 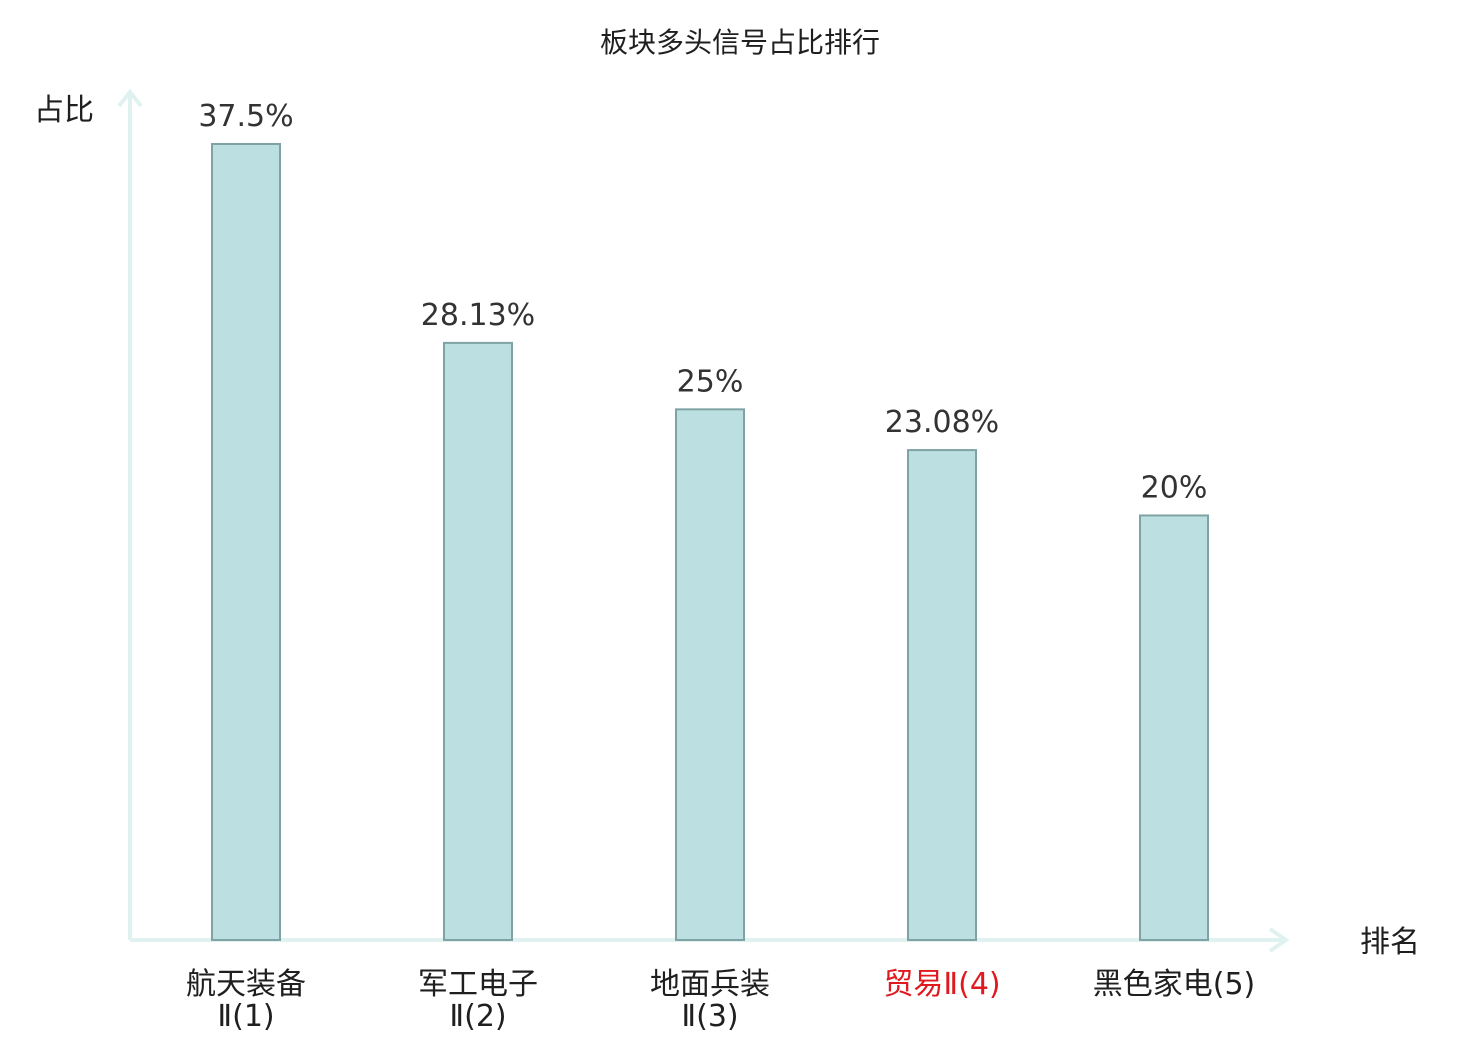 What do you see at coordinates (1279, 940) in the screenshot?
I see `x-axis-arrow` at bounding box center [1279, 940].